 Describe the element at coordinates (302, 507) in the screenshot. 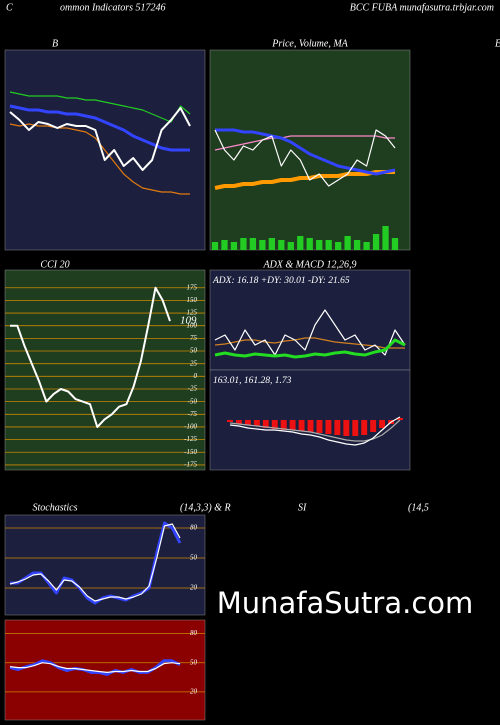

I see `stoch-title: SI` at that location.